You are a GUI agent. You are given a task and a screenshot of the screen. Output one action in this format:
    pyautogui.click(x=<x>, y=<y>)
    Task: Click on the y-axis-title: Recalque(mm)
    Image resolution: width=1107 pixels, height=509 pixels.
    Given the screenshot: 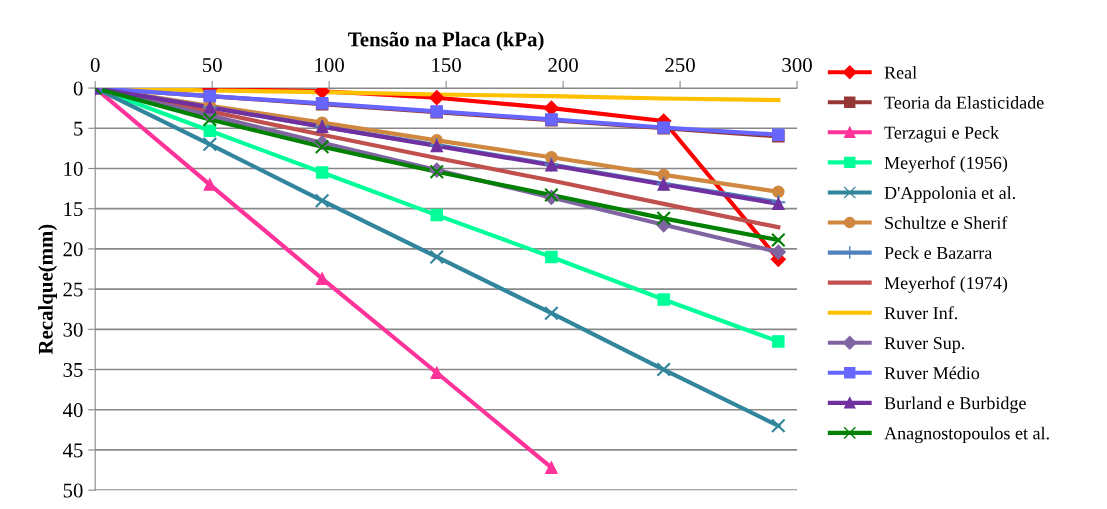 What is the action you would take?
    pyautogui.click(x=48, y=289)
    